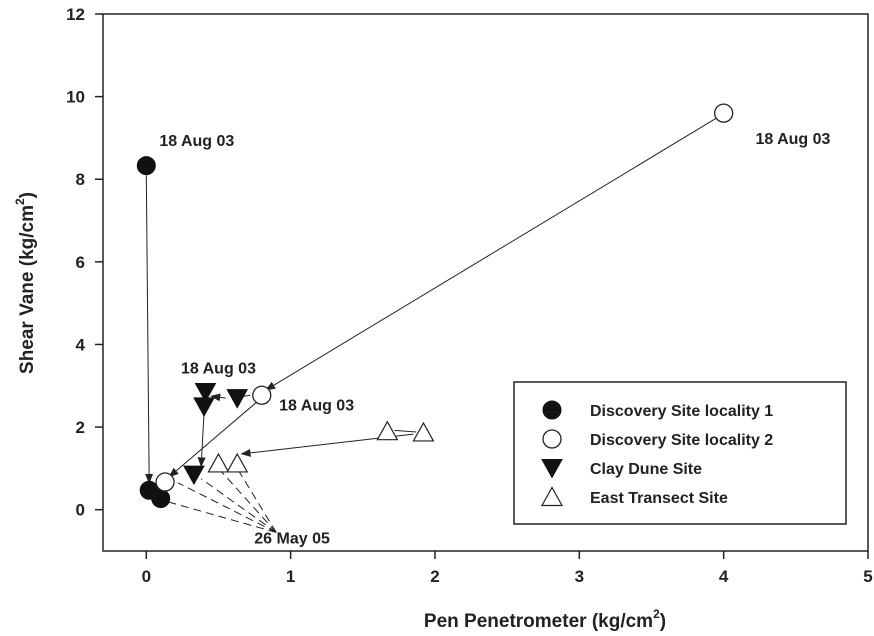  Describe the element at coordinates (27, 289) in the screenshot. I see `y-axis-label-main: Shear Vane (kg/cm` at that location.